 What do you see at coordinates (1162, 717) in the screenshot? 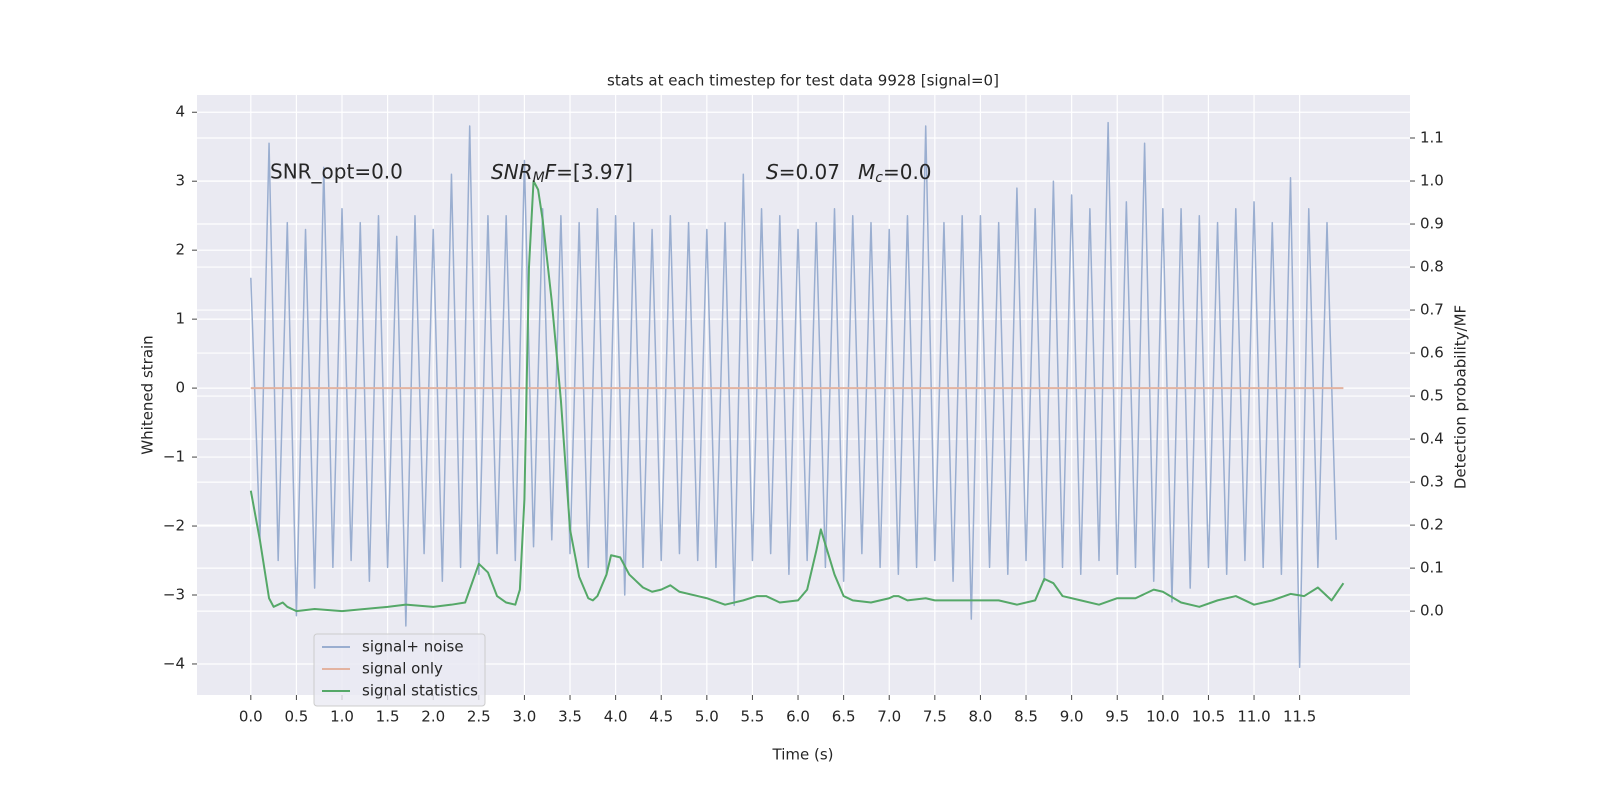
I see `x-tick-label: 10.0` at bounding box center [1162, 717].